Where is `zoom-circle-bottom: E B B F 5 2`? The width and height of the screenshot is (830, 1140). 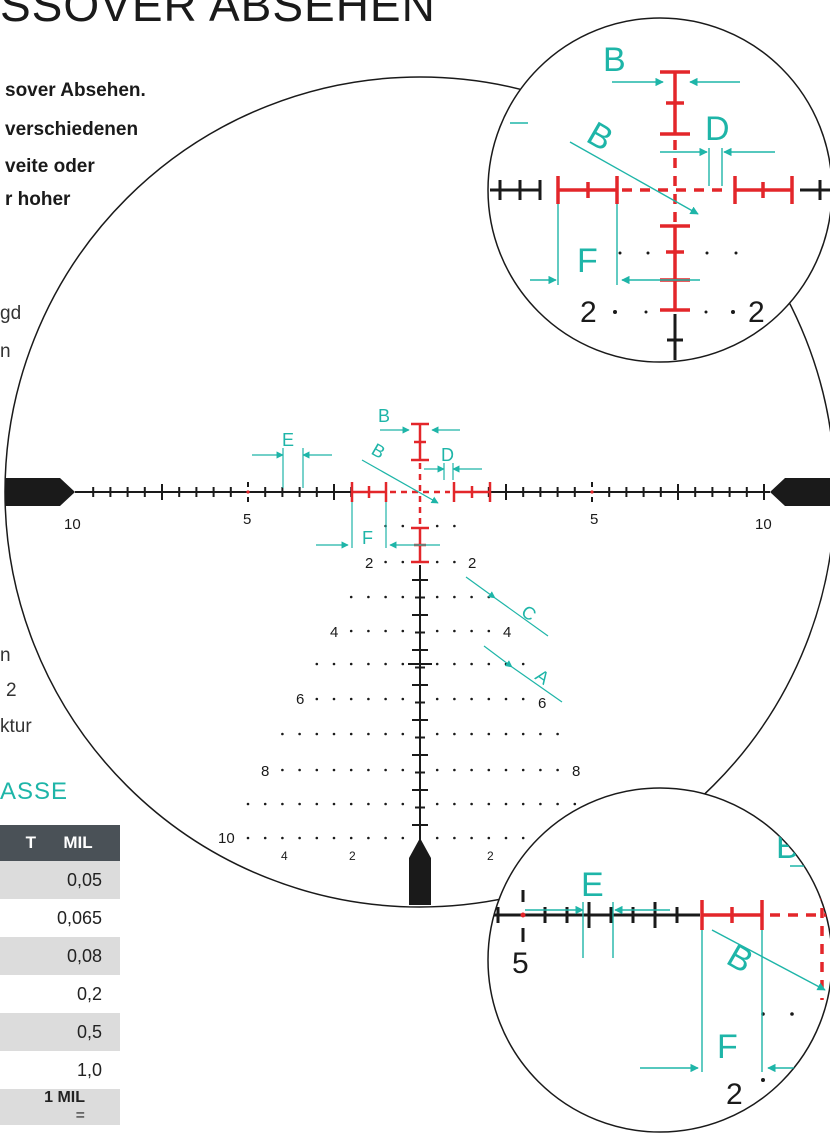
zoom-circle-bottom: E B B F 5 2 is located at coordinates (658, 960).